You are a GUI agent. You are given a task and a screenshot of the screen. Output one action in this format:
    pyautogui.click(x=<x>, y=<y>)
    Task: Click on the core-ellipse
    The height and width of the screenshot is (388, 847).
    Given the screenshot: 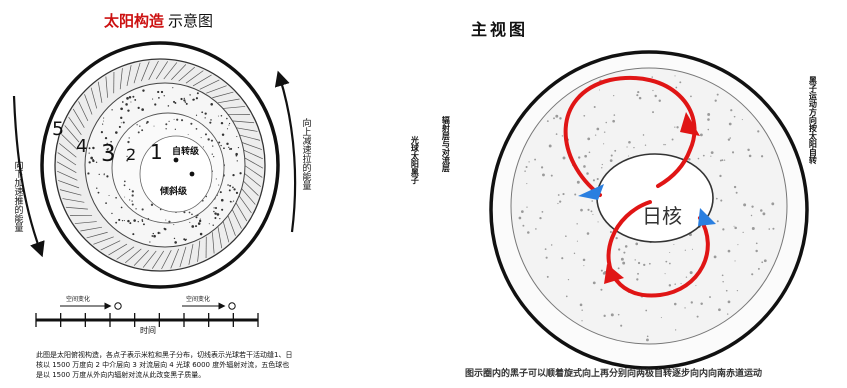 What is the action you would take?
    pyautogui.click(x=176, y=174)
    